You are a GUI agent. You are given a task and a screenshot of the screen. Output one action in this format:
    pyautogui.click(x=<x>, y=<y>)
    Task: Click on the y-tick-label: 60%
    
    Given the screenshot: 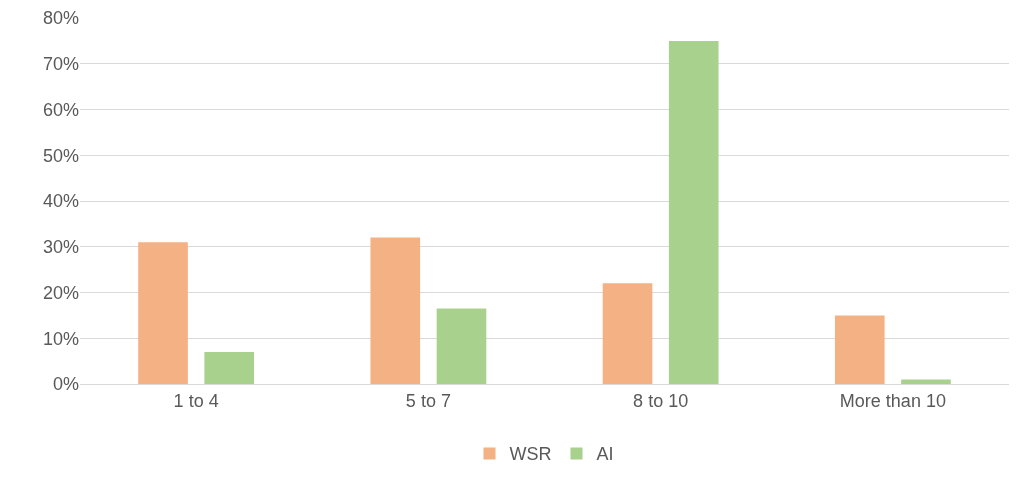 What is the action you would take?
    pyautogui.click(x=60, y=109)
    